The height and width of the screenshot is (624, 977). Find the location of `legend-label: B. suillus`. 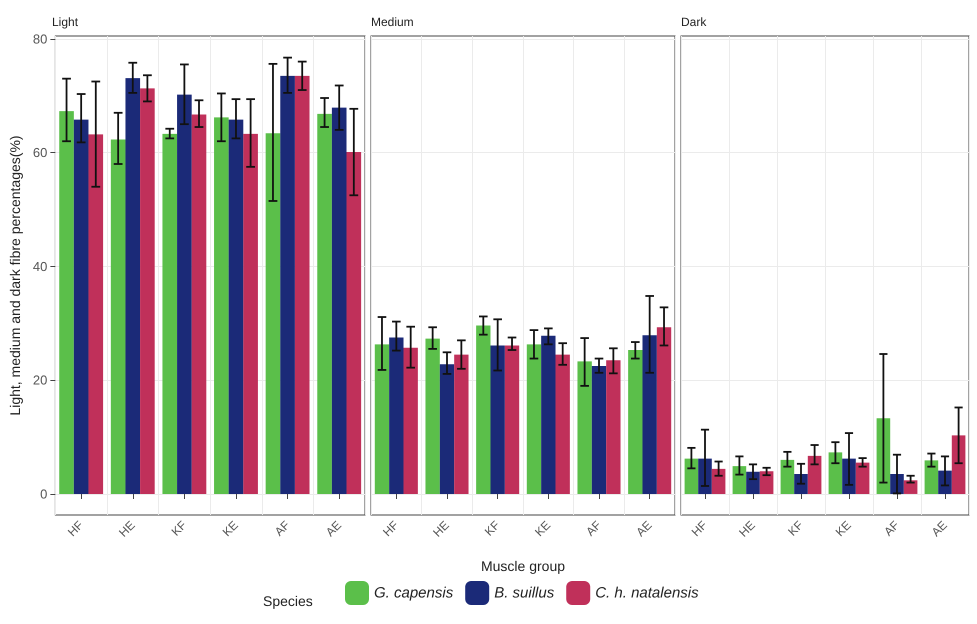

legend-label: B. suillus is located at coordinates (524, 593).